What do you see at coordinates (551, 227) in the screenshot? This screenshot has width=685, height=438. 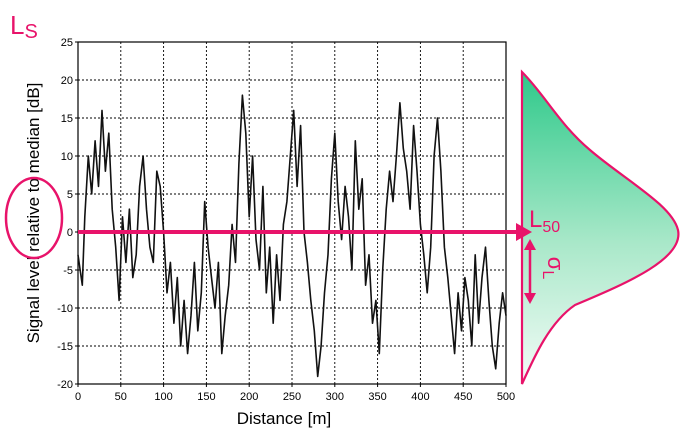 I see `l50-subscript: 50` at bounding box center [551, 227].